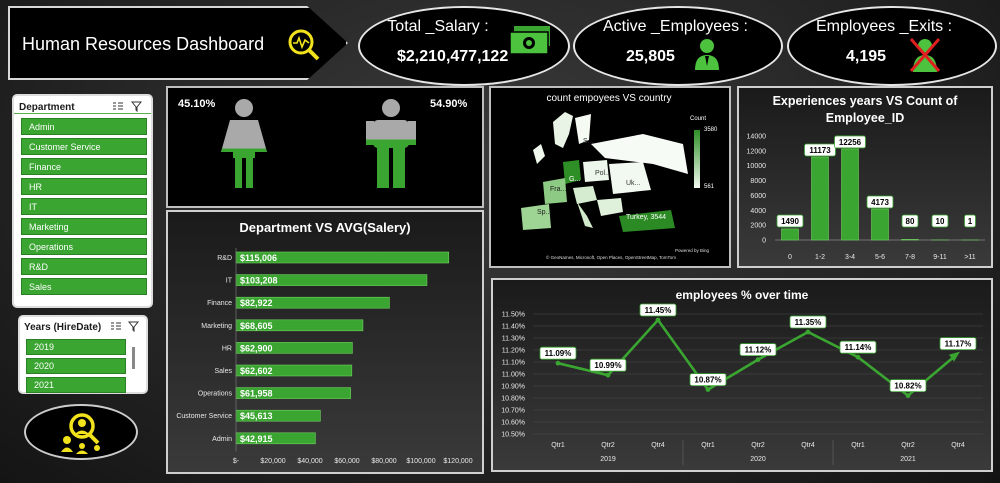 The image size is (1000, 483). Describe the element at coordinates (133, 358) in the screenshot. I see `years-scrollbar` at that location.